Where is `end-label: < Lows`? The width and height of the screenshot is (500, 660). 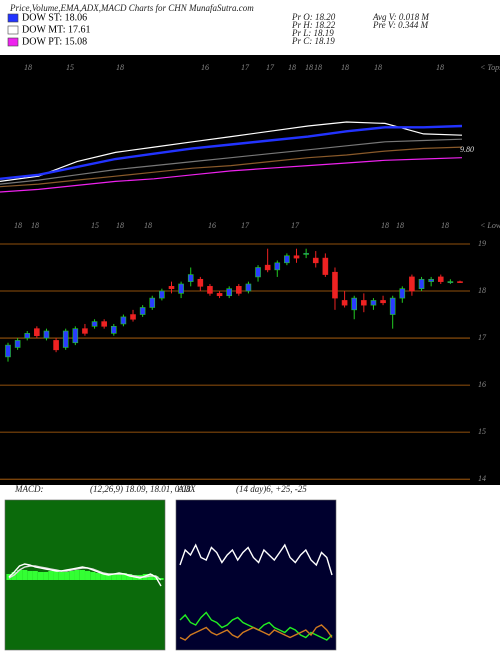
end-label: < Lows is located at coordinates (490, 225).